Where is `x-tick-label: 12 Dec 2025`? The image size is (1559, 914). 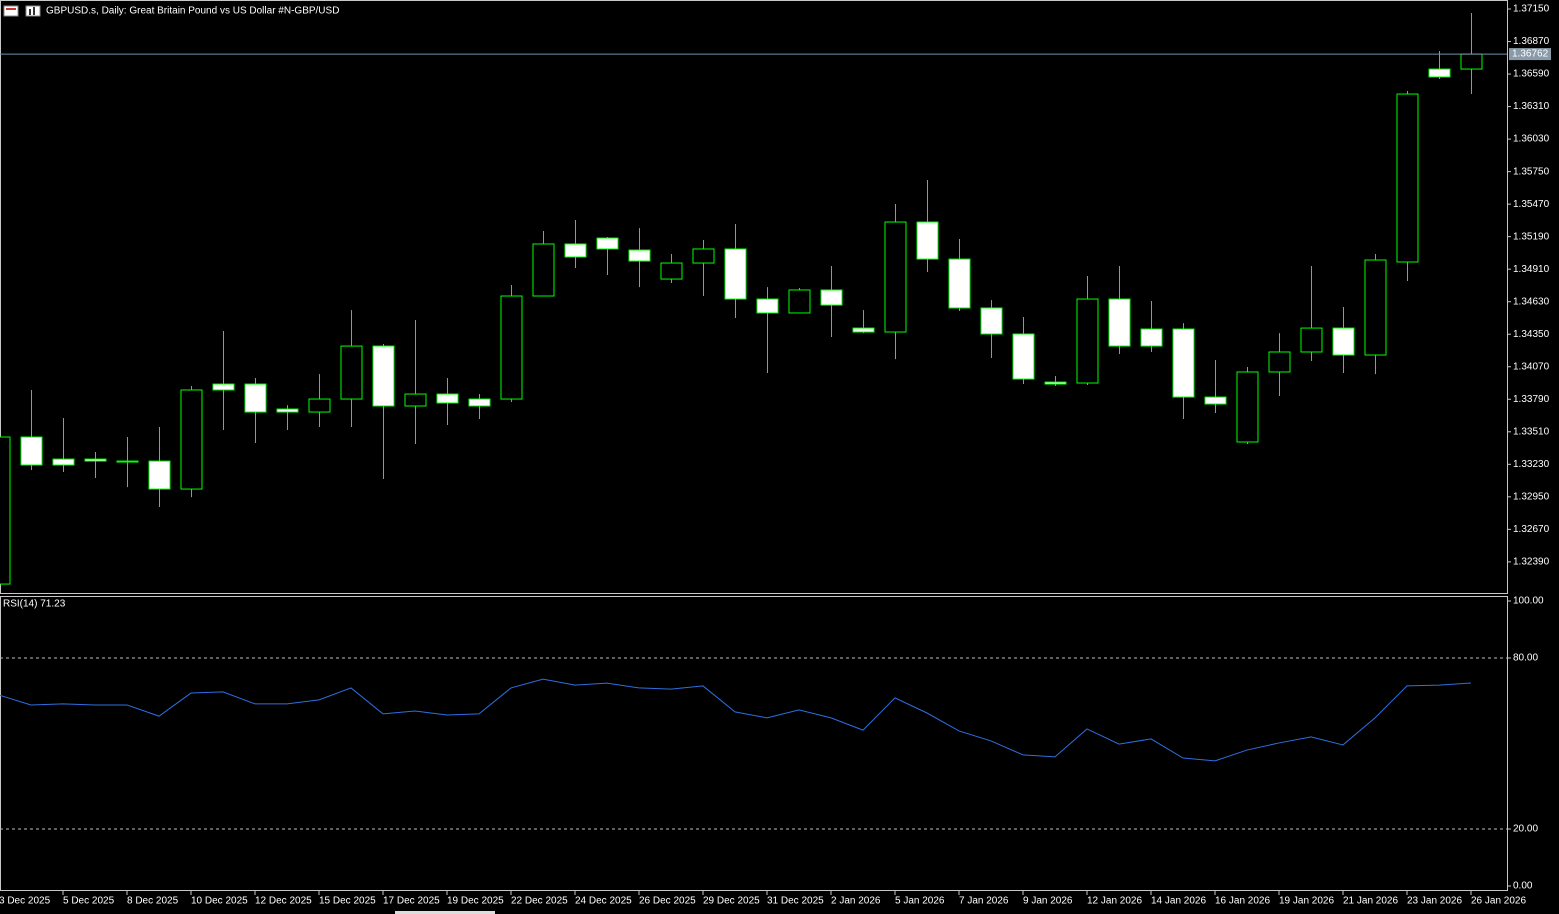 x-tick-label: 12 Dec 2025 is located at coordinates (283, 901).